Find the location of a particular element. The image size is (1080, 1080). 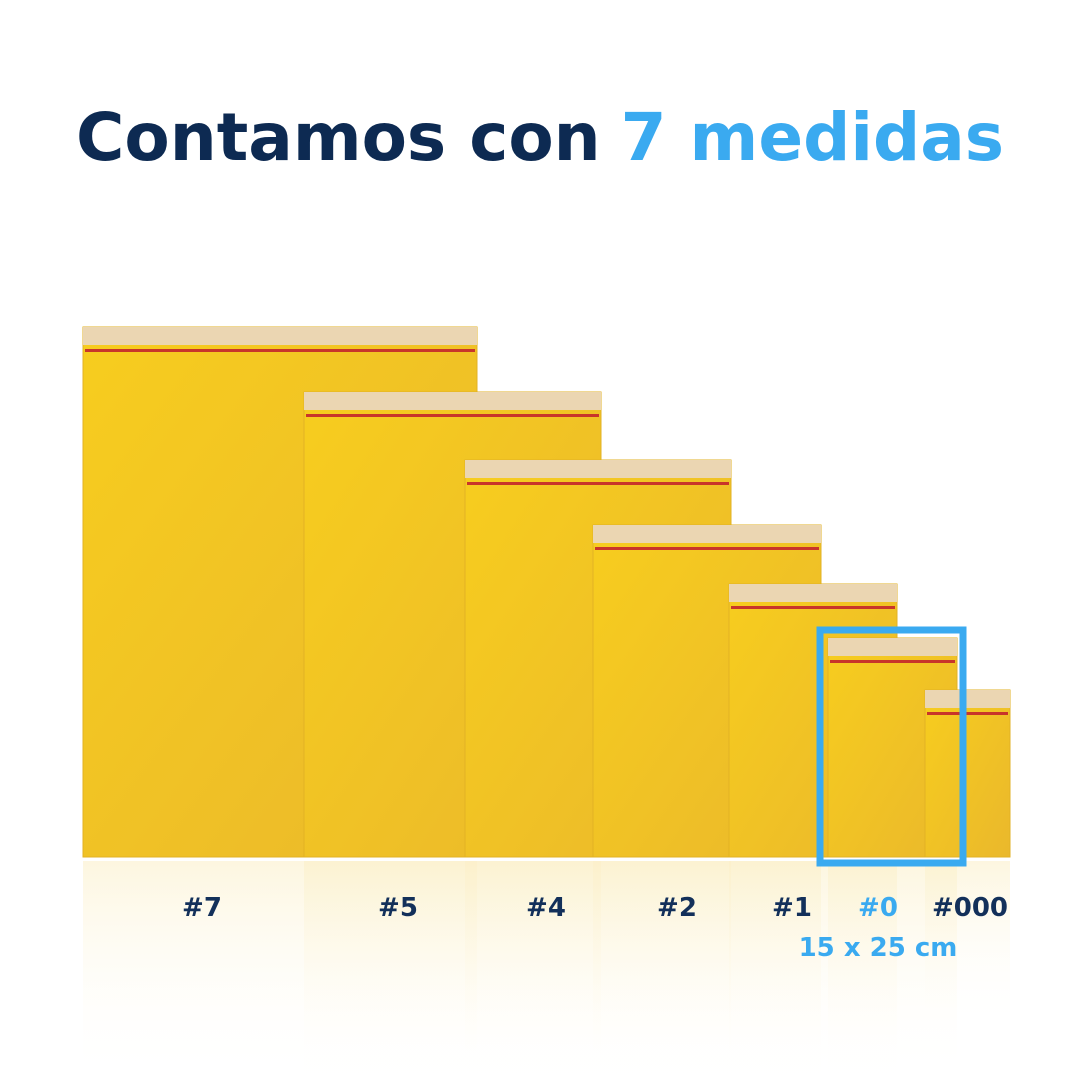

size-label: #5 is located at coordinates (398, 908).